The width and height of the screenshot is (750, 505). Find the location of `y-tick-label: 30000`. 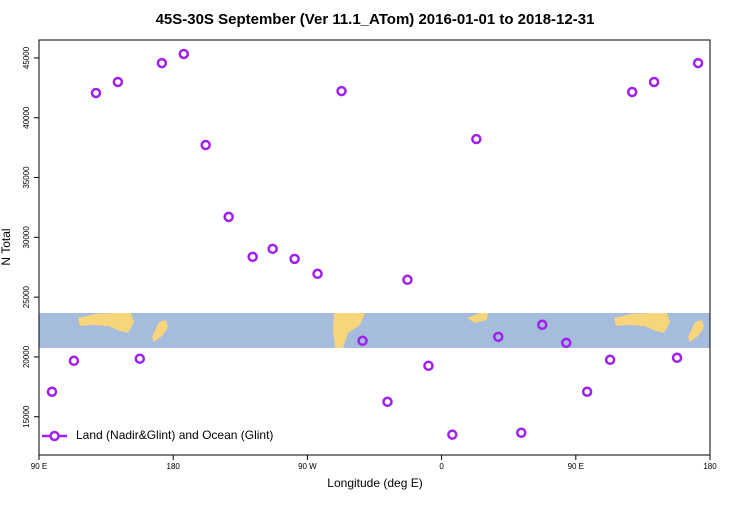

y-tick-label: 30000 is located at coordinates (26, 237).